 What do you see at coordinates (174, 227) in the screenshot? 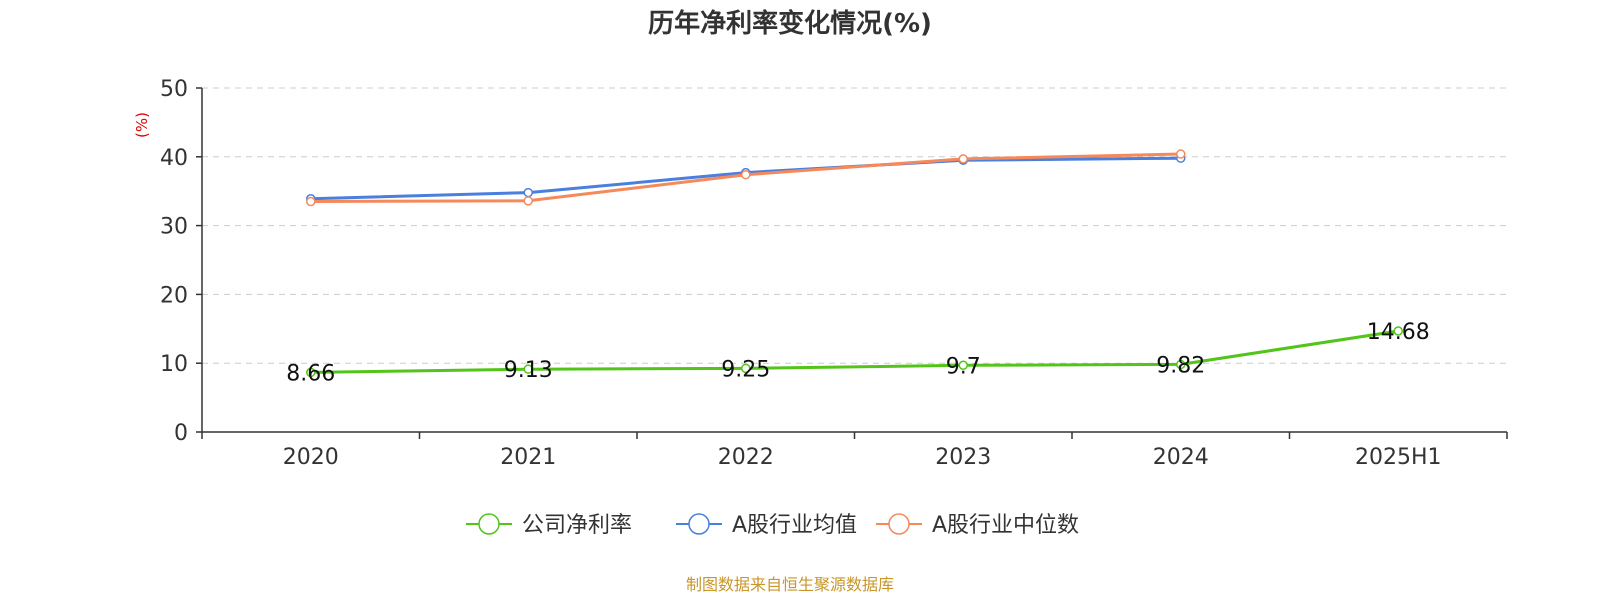
I see `y-tick-label: 30` at bounding box center [174, 227].